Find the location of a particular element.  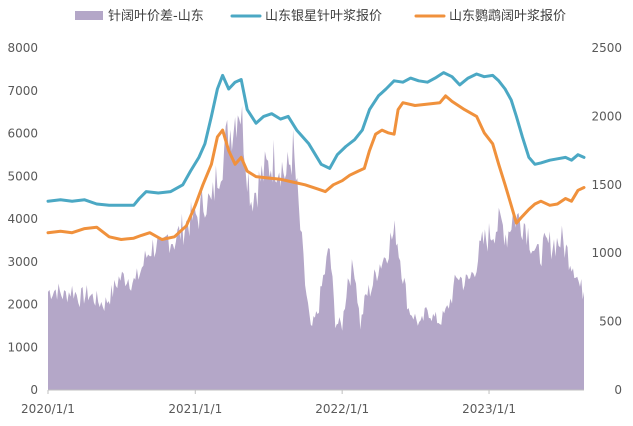

x-tick-label: 2021/1/1 is located at coordinates (195, 409).